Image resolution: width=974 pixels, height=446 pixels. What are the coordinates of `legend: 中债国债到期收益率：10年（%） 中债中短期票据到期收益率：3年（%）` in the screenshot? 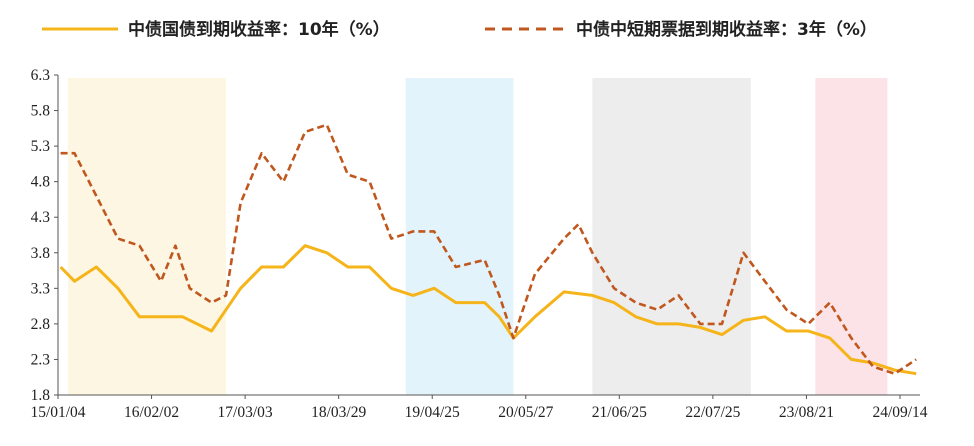 It's located at (459, 29).